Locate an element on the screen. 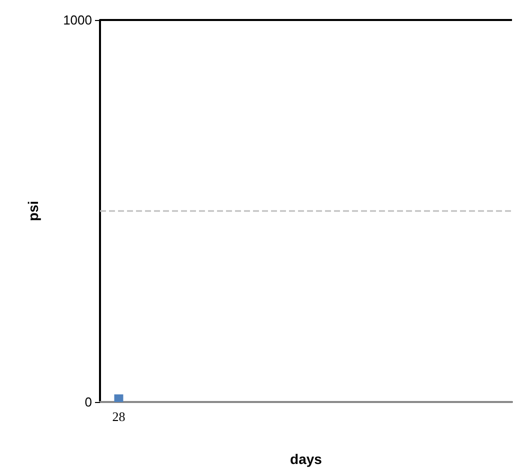 This screenshot has height=471, width=513. y-tick-label: 1000 is located at coordinates (77, 20).